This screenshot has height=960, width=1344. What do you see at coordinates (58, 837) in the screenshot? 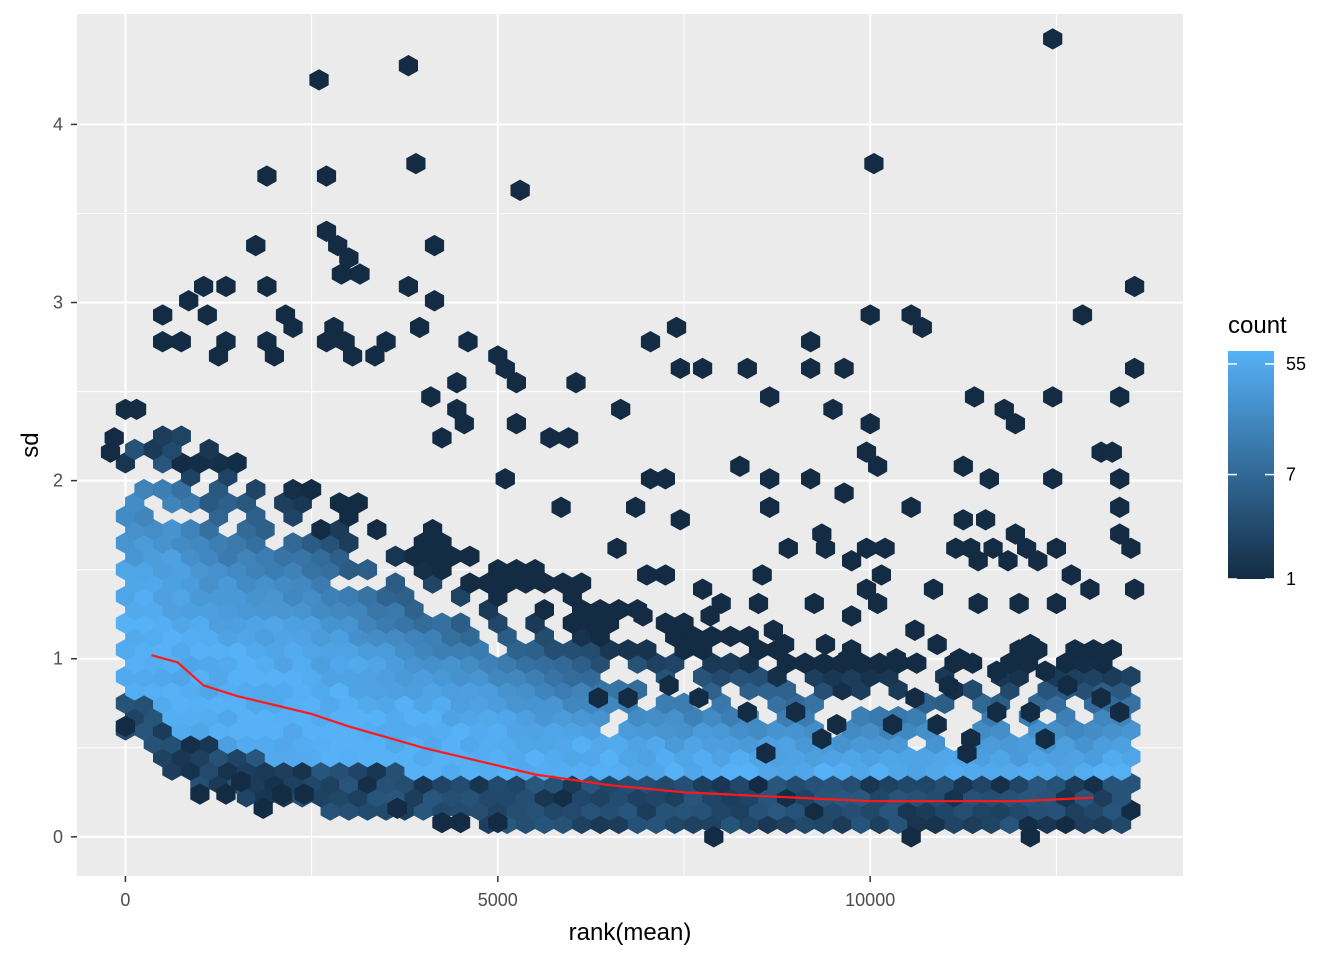
I see `y-tick-label: 0` at bounding box center [58, 837].